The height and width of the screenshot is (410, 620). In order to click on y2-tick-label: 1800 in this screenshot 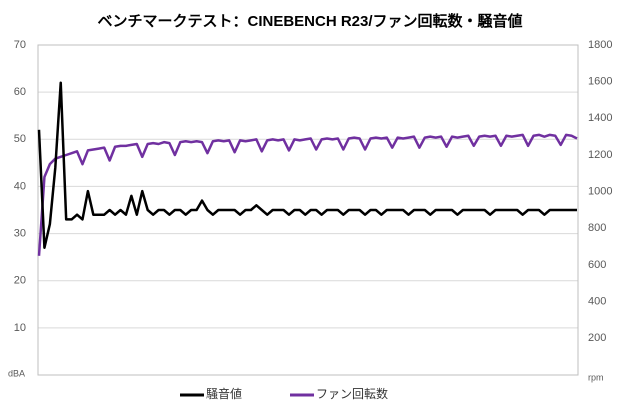, I will do `click(600, 45)`.